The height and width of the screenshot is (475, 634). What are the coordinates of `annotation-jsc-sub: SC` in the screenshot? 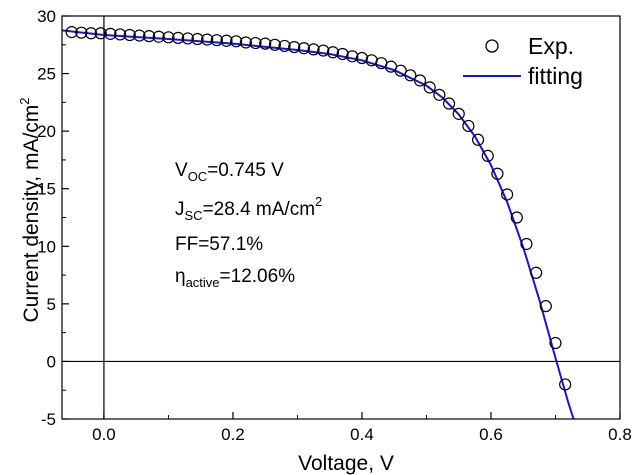 It's located at (194, 215).